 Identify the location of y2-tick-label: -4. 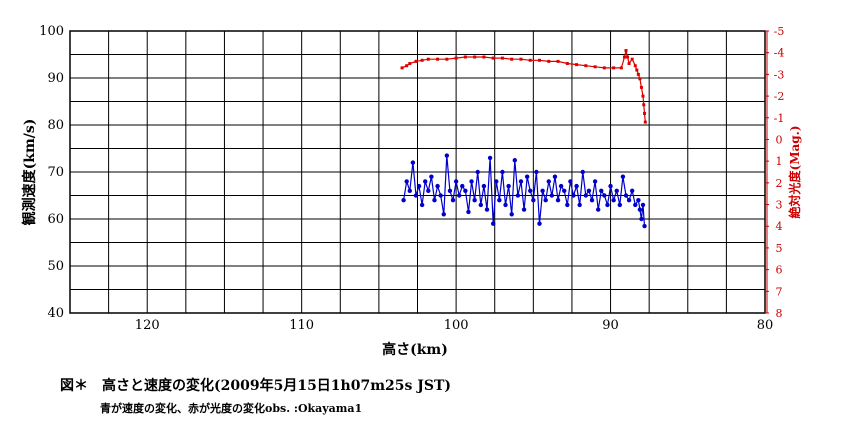
(779, 53).